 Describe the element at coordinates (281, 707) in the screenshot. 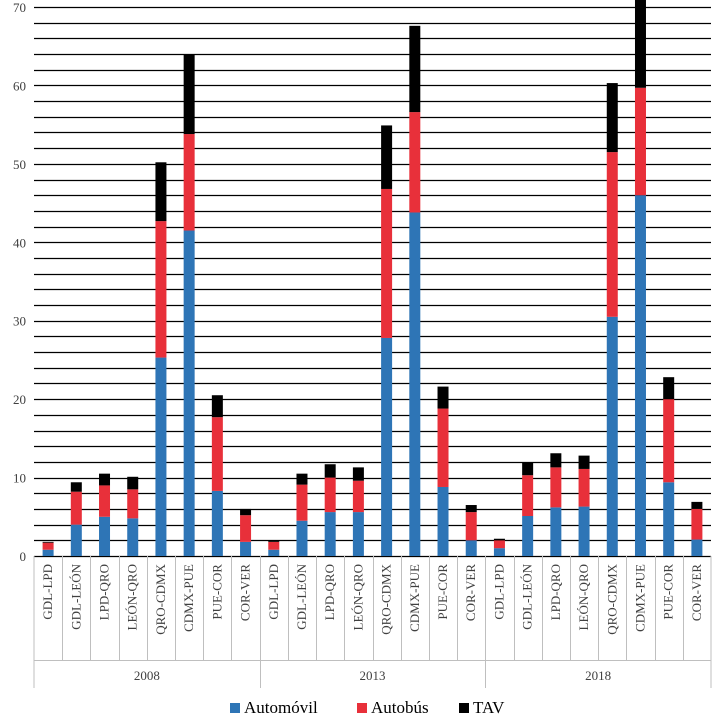

I see `legend-label: Automóvil` at that location.